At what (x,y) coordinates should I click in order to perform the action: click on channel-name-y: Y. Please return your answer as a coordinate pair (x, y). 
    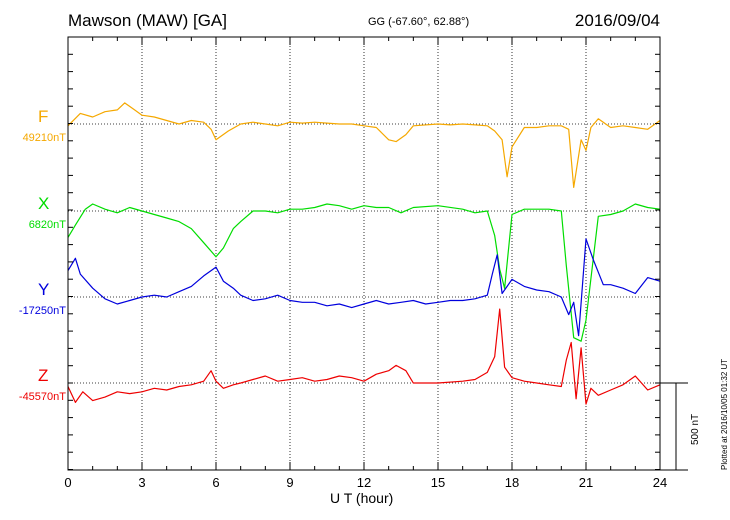
    Looking at the image, I should click on (44, 289).